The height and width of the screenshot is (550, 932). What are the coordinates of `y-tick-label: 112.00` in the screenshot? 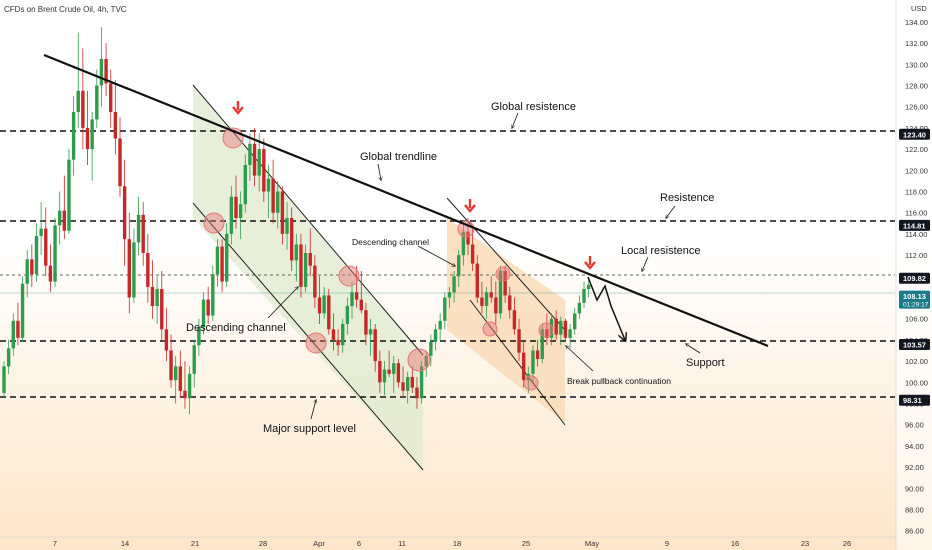 It's located at (916, 255).